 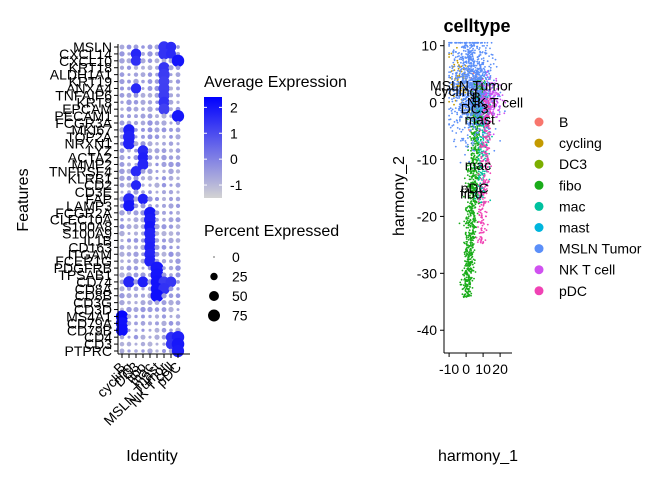 What do you see at coordinates (157, 102) in the screenshot?
I see `dot-mast-krt8` at bounding box center [157, 102].